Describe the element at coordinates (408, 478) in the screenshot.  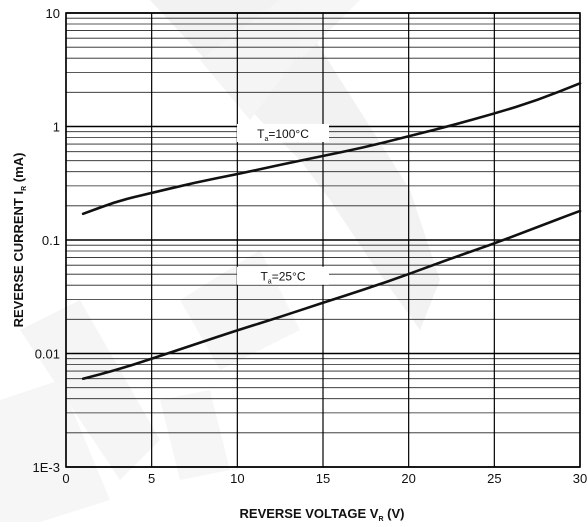
I see `x-tick-label: 20` at that location.